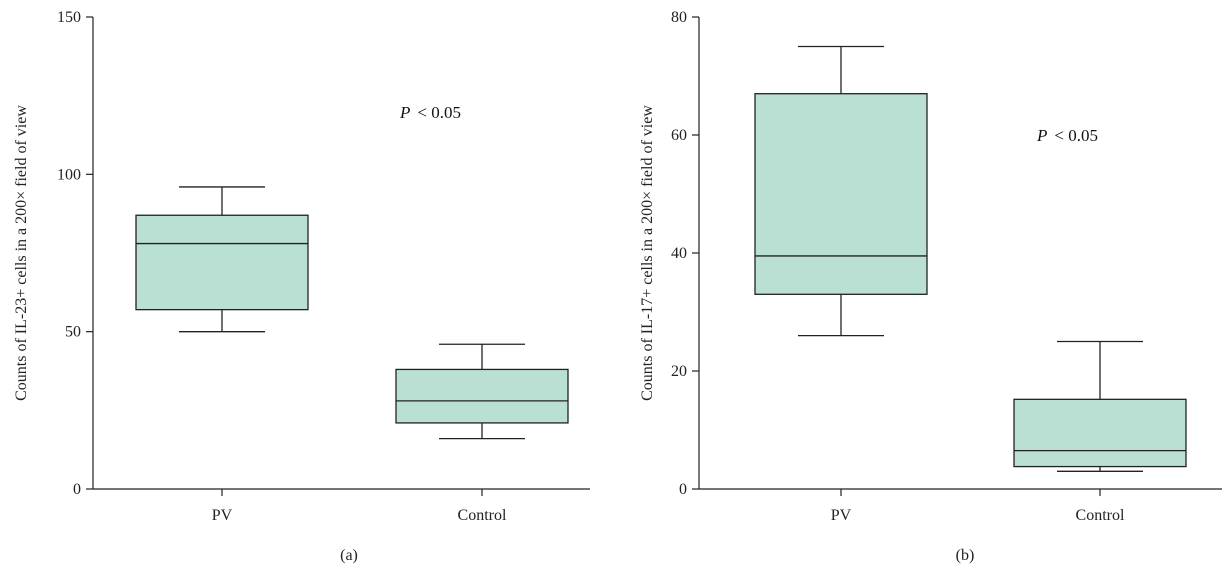  Describe the element at coordinates (73, 332) in the screenshot. I see `y-tick-label: 50` at that location.